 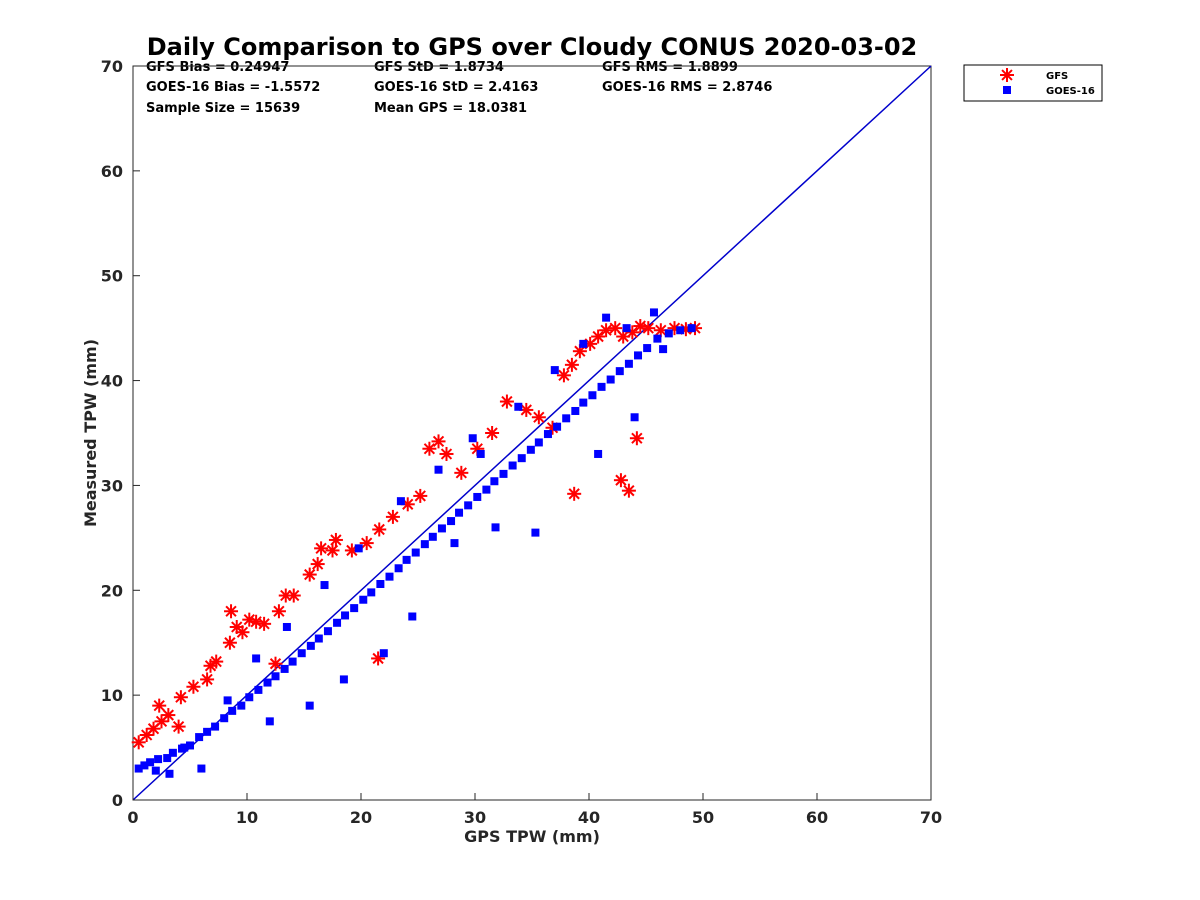 What do you see at coordinates (1033, 83) in the screenshot?
I see `legend: GFS GOES-16` at bounding box center [1033, 83].